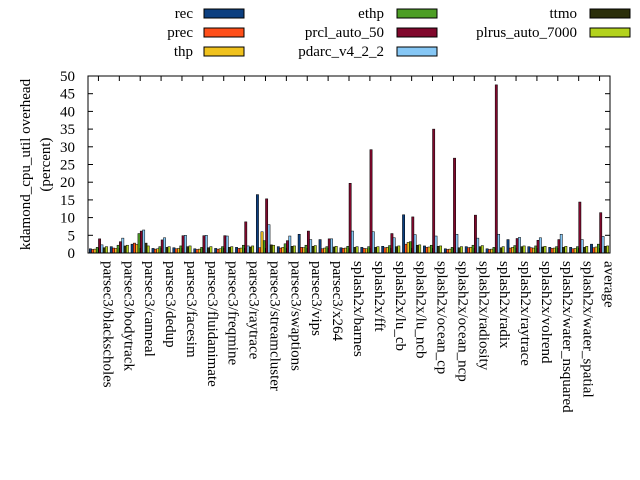 Image resolution: width=640 pixels, height=480 pixels. I want to click on y-tick-label: 50, so click(67, 77).